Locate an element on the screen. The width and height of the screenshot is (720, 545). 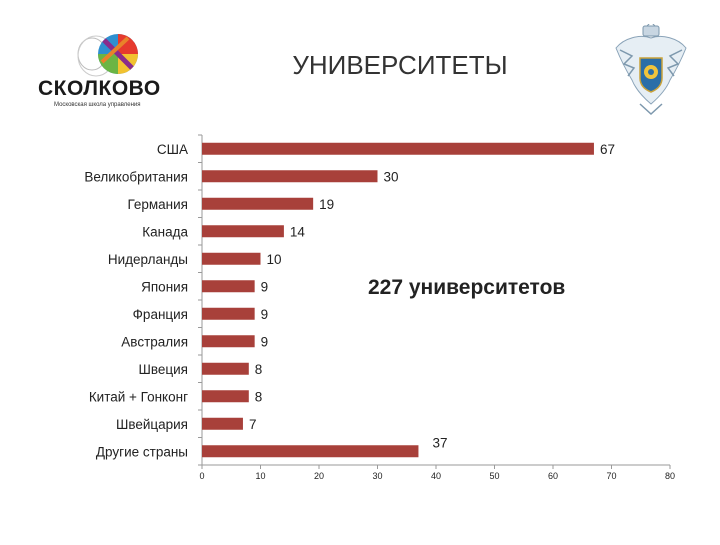
category-label: Швеция is located at coordinates (164, 369).